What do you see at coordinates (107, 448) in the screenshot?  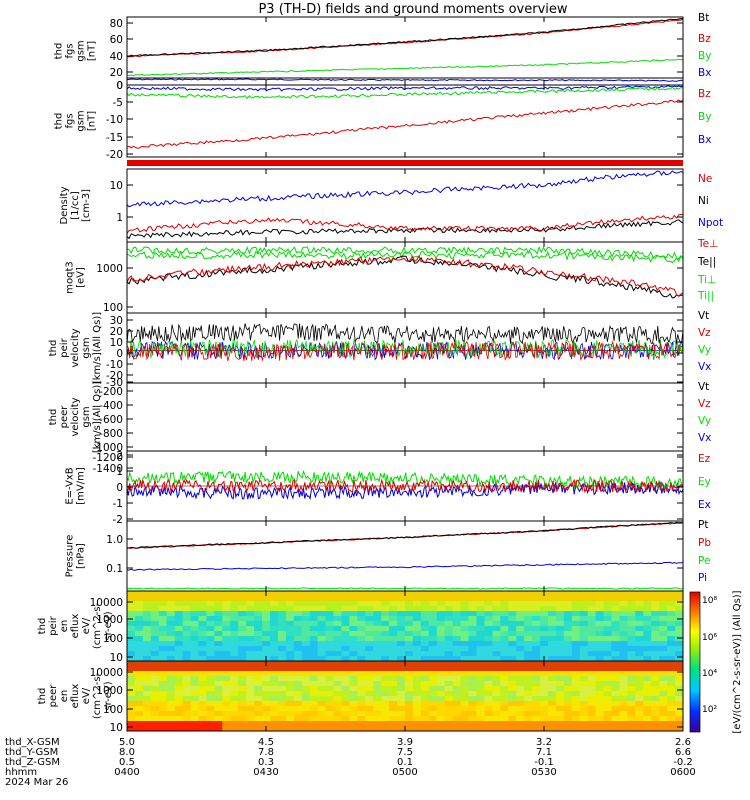 I see `tick-label: -1000` at bounding box center [107, 448].